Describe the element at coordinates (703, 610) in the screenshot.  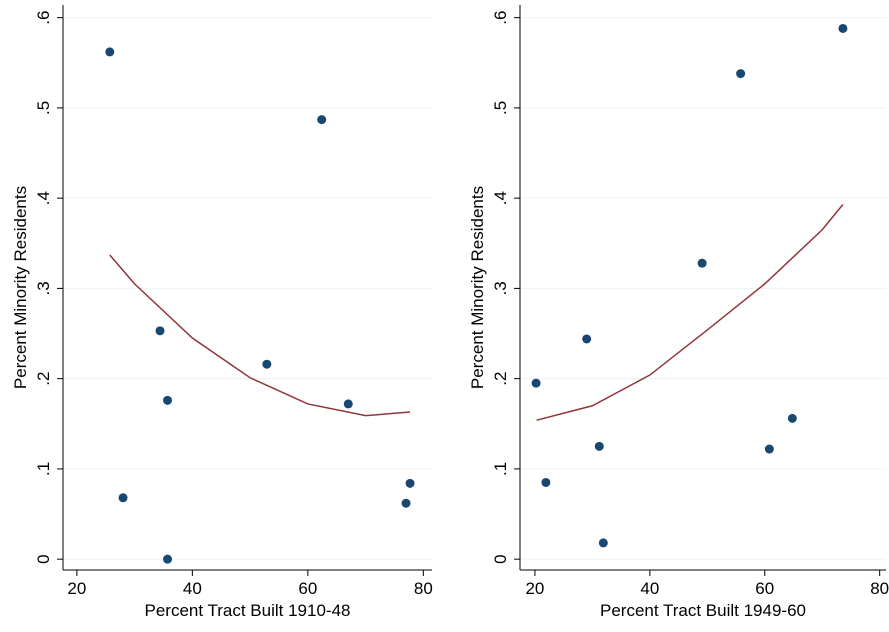
I see `x-axis-label: Percent Tract Built 1949-60` at that location.